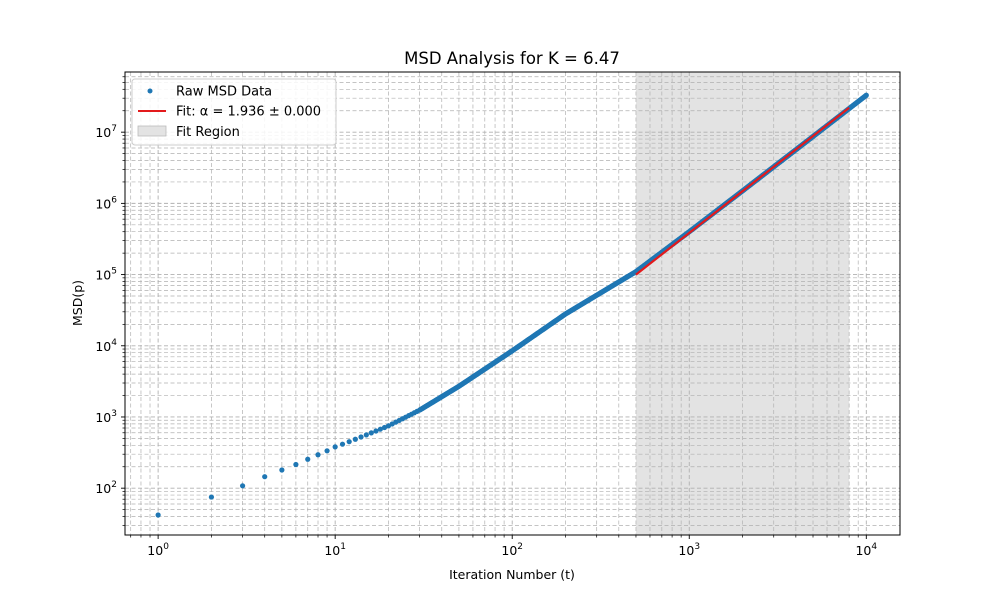 The width and height of the screenshot is (1000, 600). Describe the element at coordinates (106, 132) in the screenshot. I see `y-tick-label: 107` at that location.